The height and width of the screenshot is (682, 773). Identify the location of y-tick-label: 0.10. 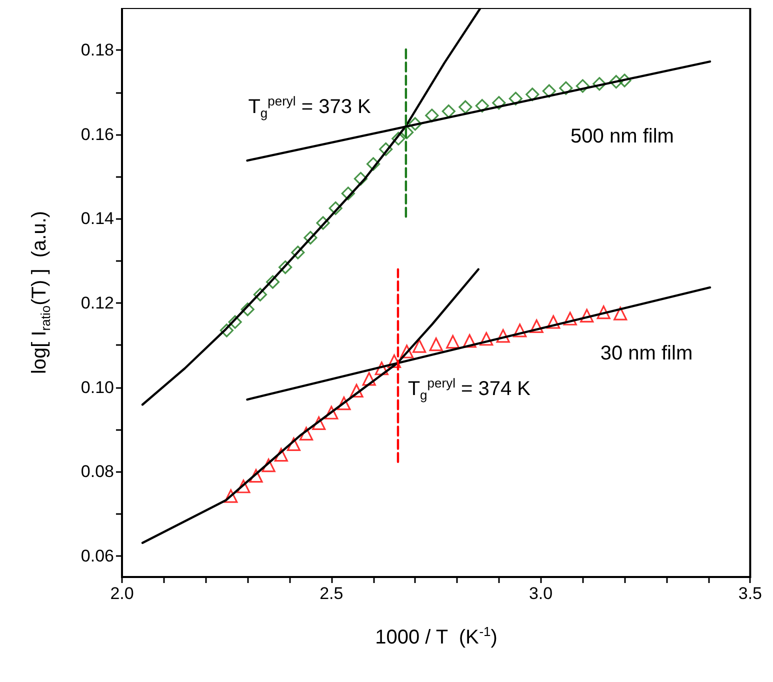
(97, 387).